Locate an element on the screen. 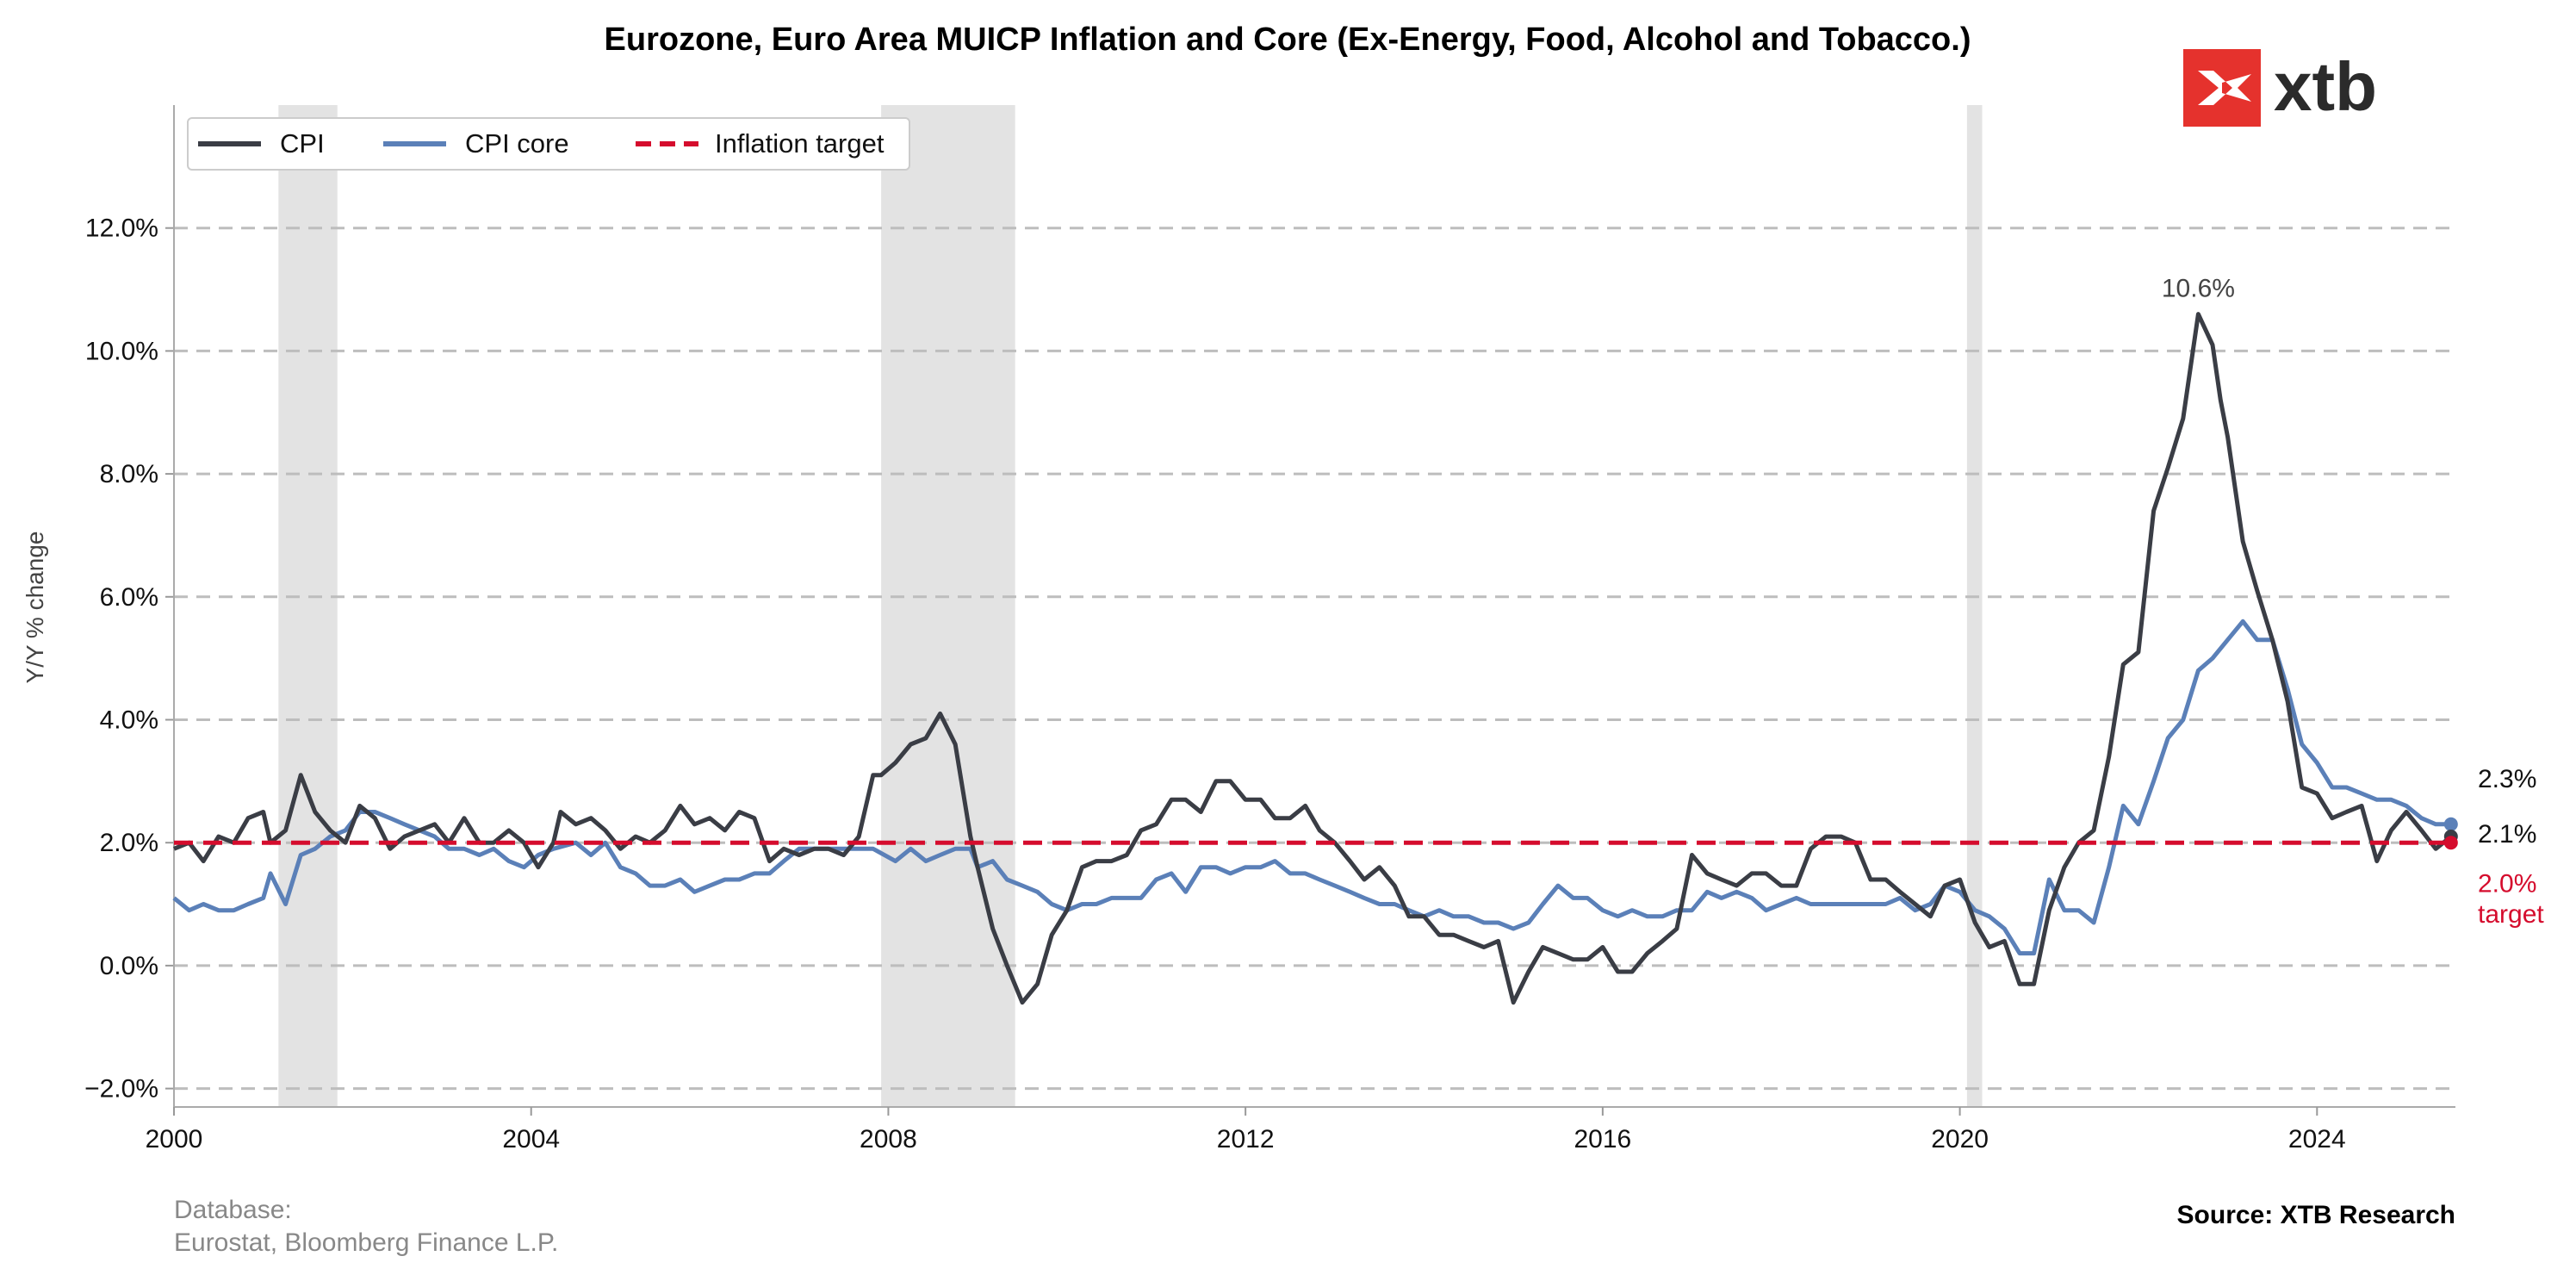  end-label-target-word: target is located at coordinates (2511, 914).